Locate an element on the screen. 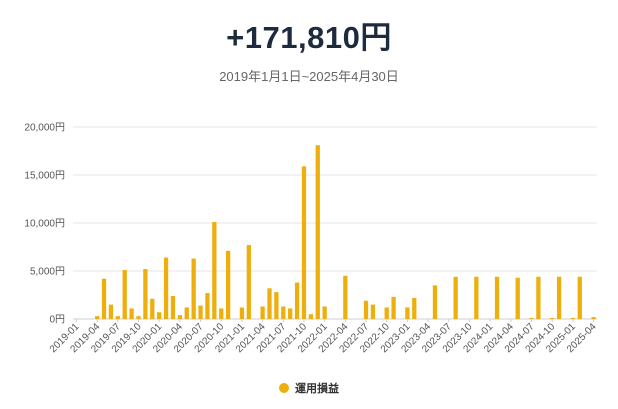 The height and width of the screenshot is (409, 618). period-range: 2019年1月1日~2025年4月30日 is located at coordinates (309, 76).